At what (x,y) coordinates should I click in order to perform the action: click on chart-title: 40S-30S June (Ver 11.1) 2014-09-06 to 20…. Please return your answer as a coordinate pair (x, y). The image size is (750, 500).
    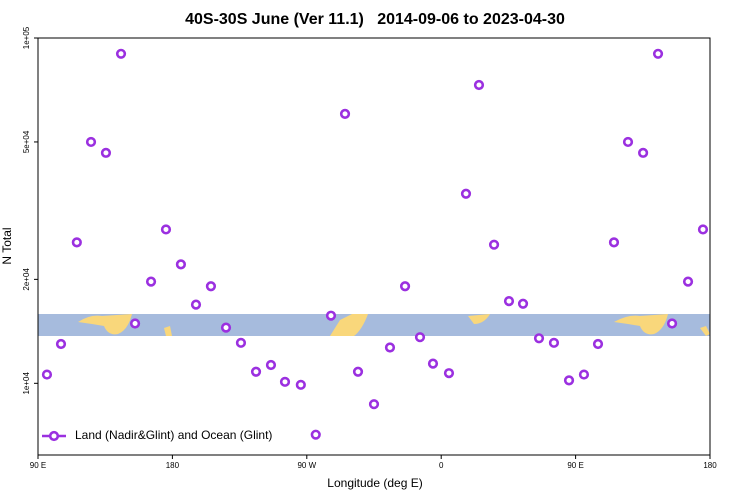
    Looking at the image, I should click on (375, 19).